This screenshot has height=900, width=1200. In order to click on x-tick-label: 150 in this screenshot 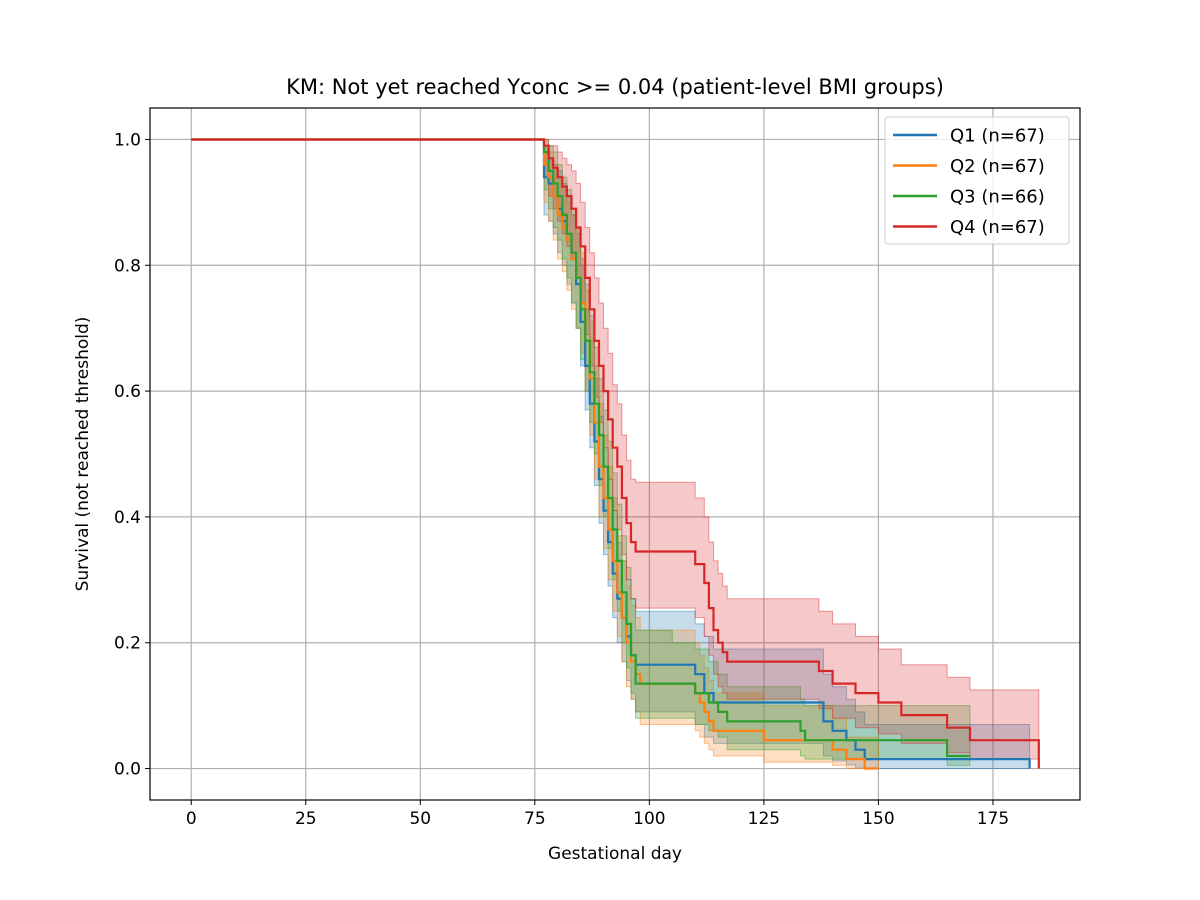, I will do `click(878, 819)`.